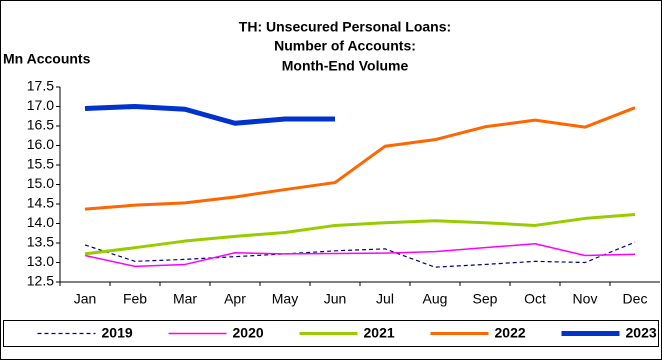 This screenshot has width=662, height=360. I want to click on x-tick-label: Jun, so click(335, 299).